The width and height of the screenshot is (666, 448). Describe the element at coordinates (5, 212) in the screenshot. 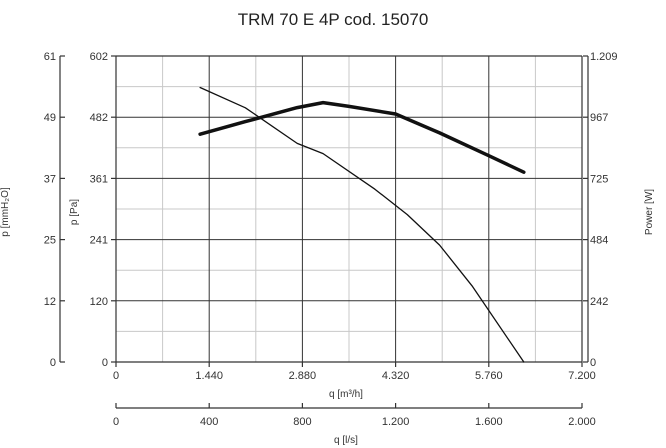

I see `y-left-outer-label: p [mmH₂O]` at that location.